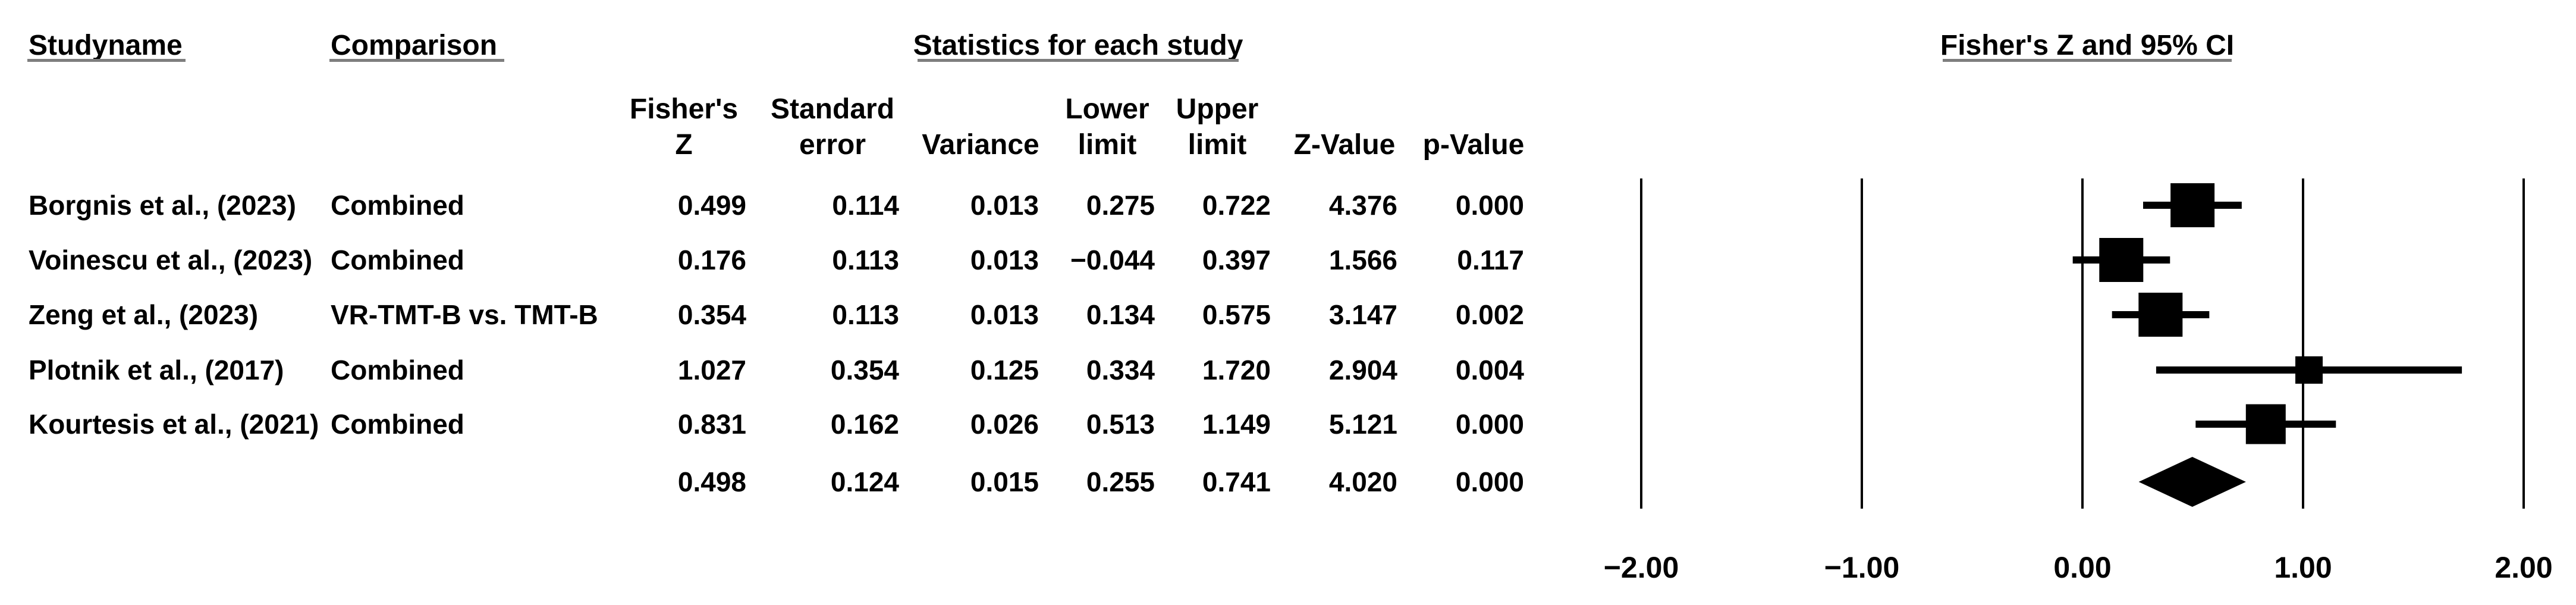  Describe the element at coordinates (2087, 60) in the screenshot. I see `header-underline-fishers-z-ci` at that location.